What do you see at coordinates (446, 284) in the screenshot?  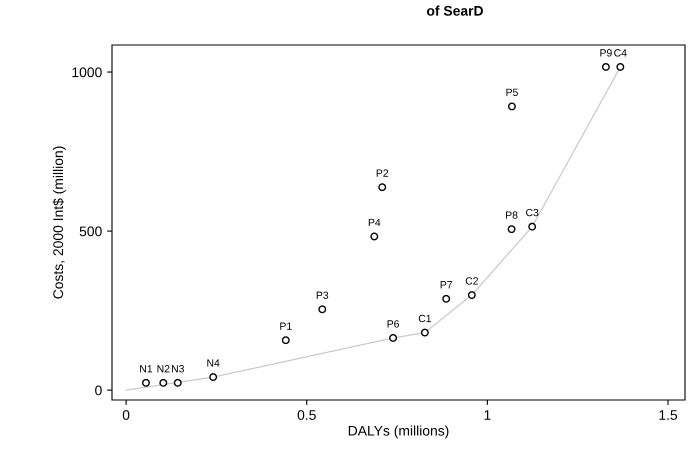 I see `annotation: P7` at bounding box center [446, 284].